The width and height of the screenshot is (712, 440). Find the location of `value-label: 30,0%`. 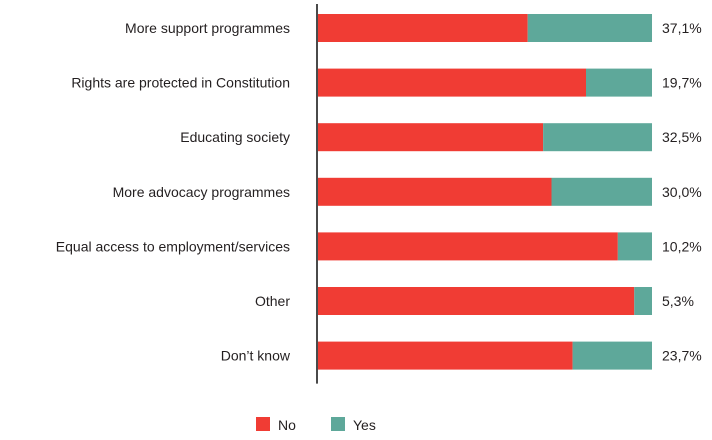

value-label: 30,0% is located at coordinates (682, 192).